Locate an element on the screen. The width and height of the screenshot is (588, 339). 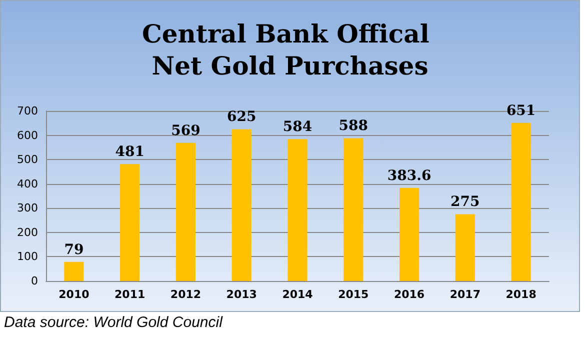
y-tick-label: 400 is located at coordinates (27, 183).